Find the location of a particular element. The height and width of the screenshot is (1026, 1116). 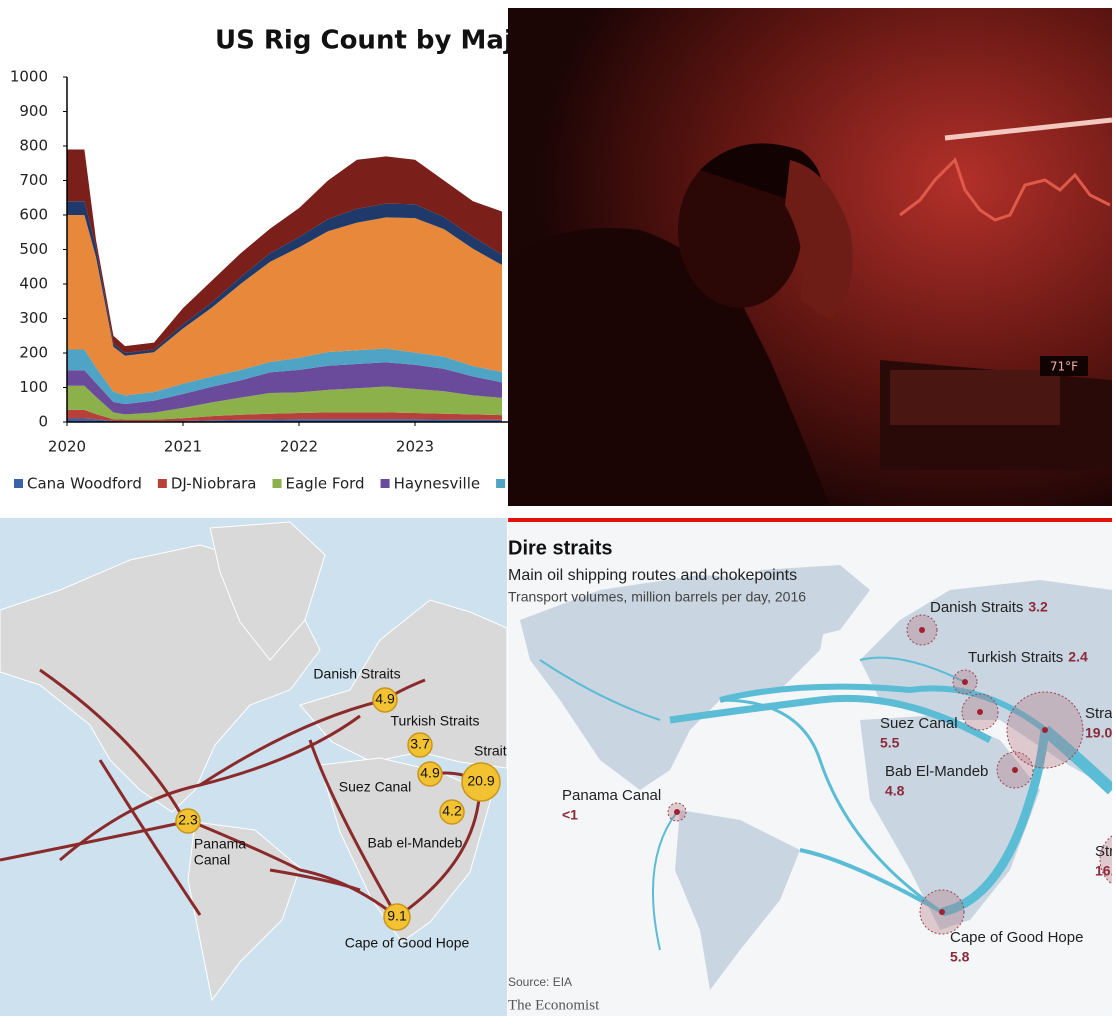

y-tick-label: 700 is located at coordinates (33, 180).